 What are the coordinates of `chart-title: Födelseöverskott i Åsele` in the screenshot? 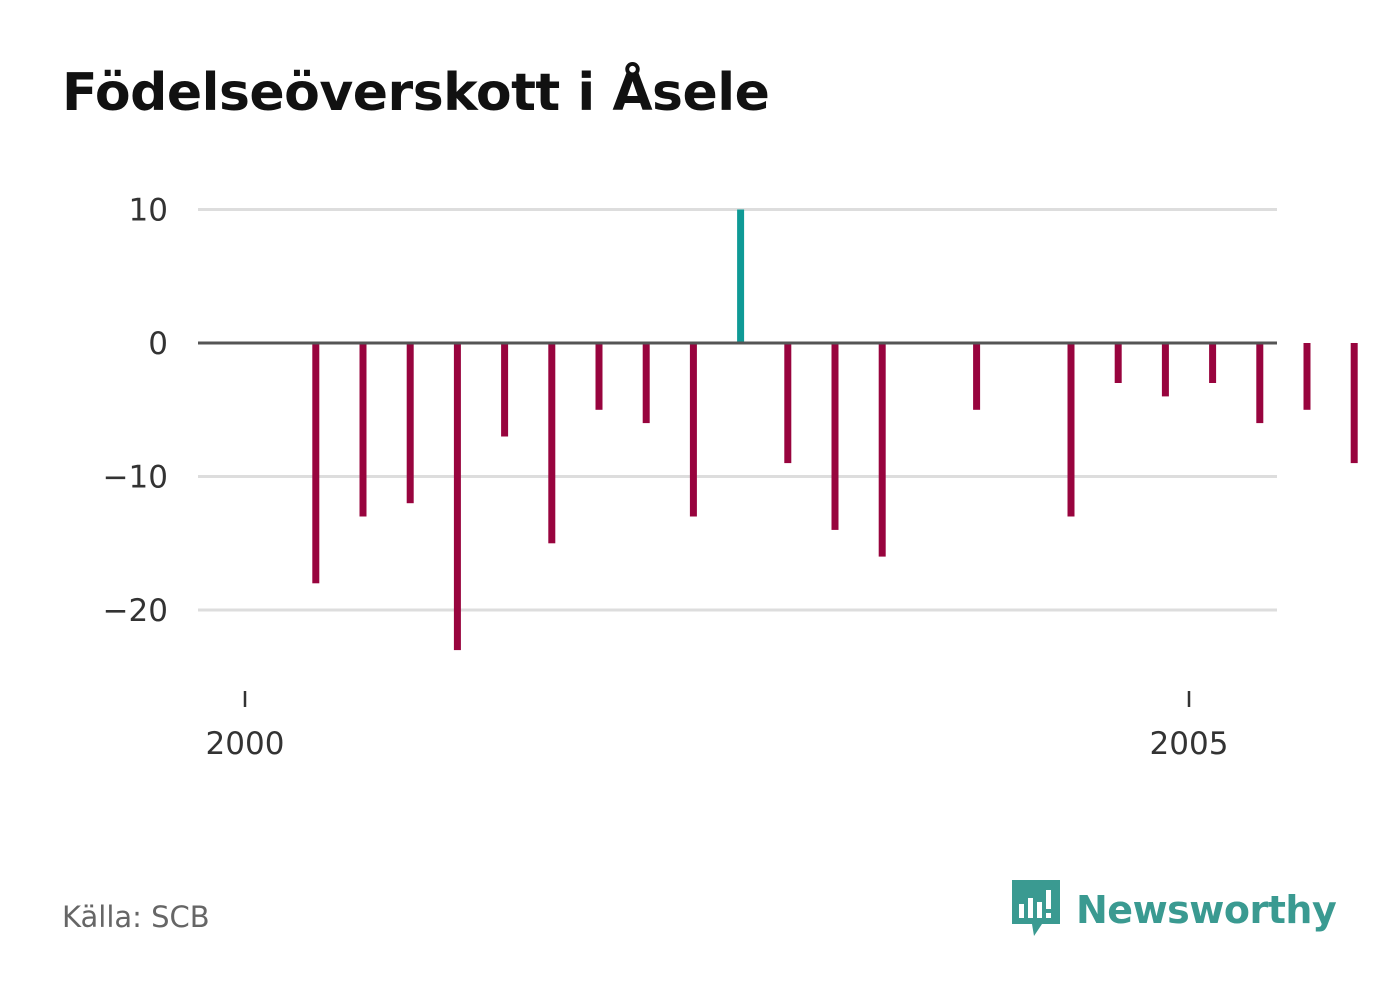 It's located at (416, 93).